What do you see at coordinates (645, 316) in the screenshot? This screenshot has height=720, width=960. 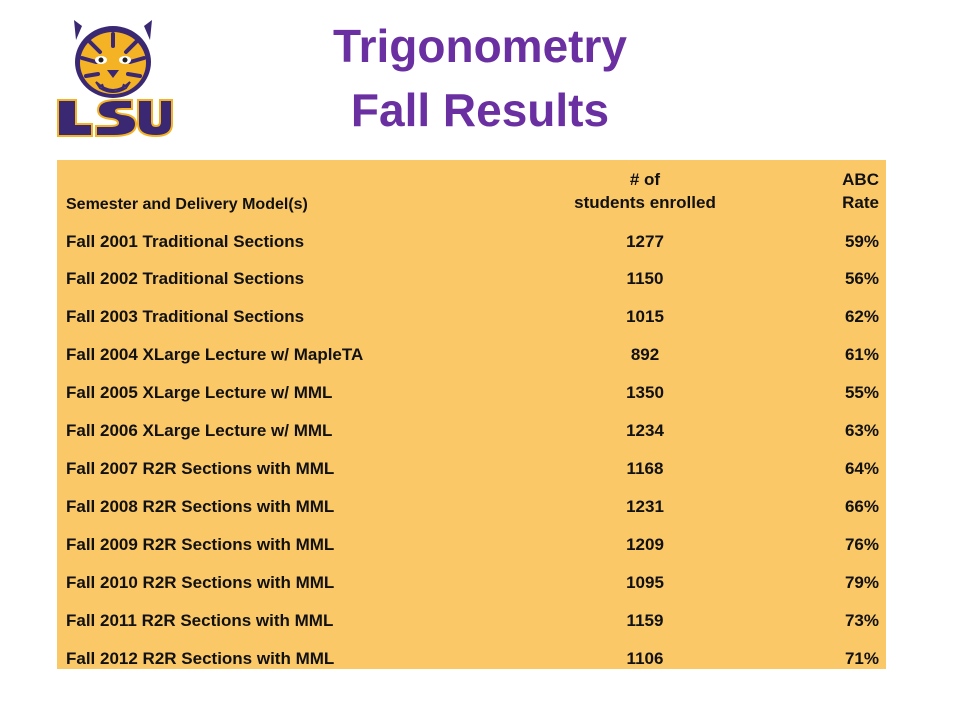 I see `row-enrolled: 1015` at bounding box center [645, 316].